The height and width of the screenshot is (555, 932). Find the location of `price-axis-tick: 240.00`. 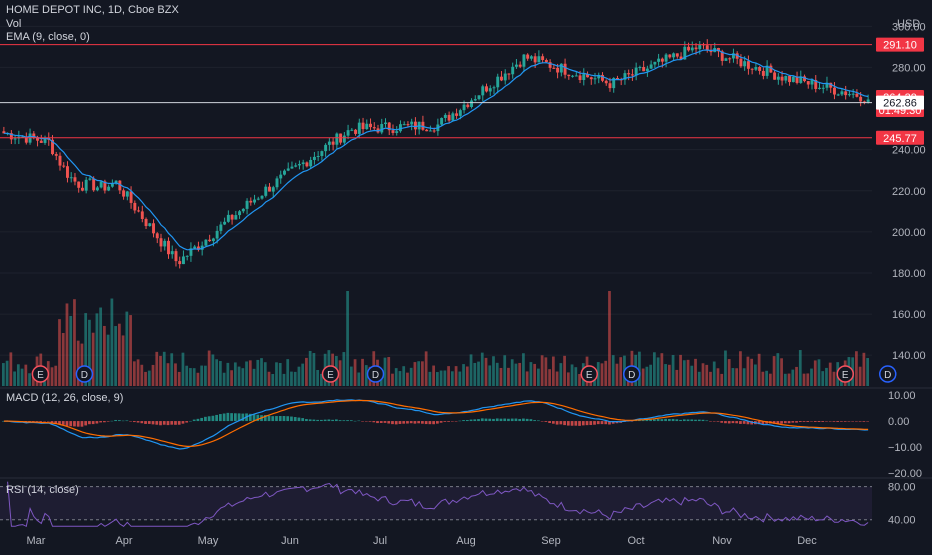

price-axis-tick: 240.00 is located at coordinates (909, 151).